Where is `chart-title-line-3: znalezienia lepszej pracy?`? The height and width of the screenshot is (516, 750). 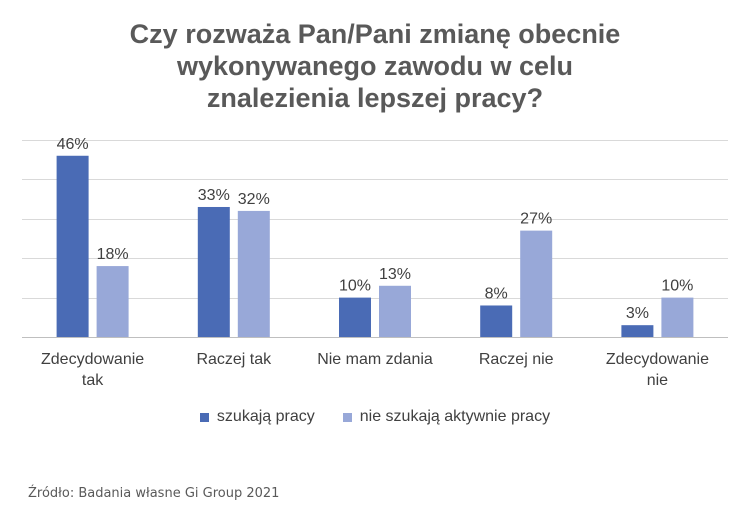
chart-title-line-3: znalezienia lepszej pracy? is located at coordinates (375, 98).